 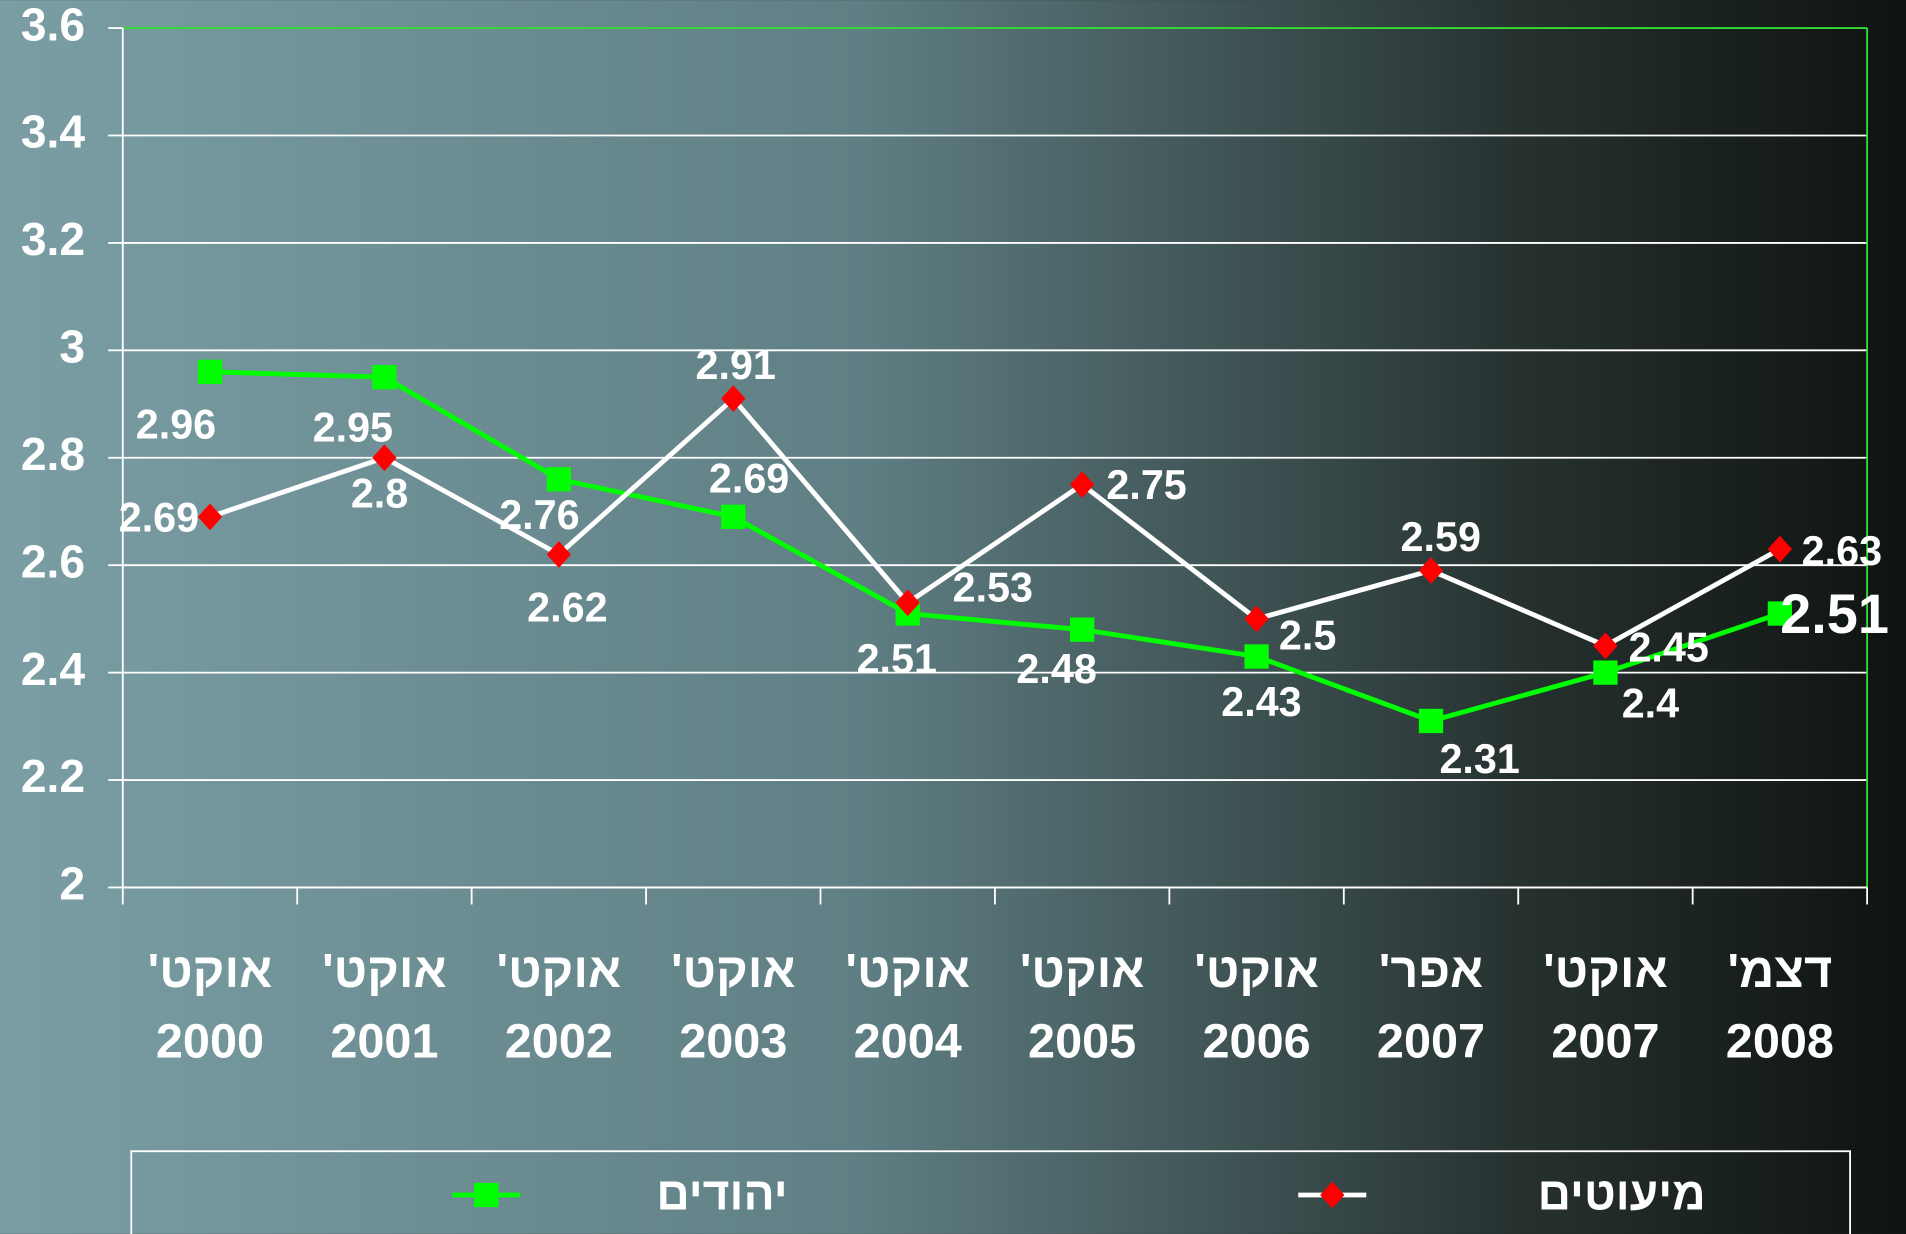 What do you see at coordinates (53, 561) in the screenshot?
I see `y-tick-label: 2.6` at bounding box center [53, 561].